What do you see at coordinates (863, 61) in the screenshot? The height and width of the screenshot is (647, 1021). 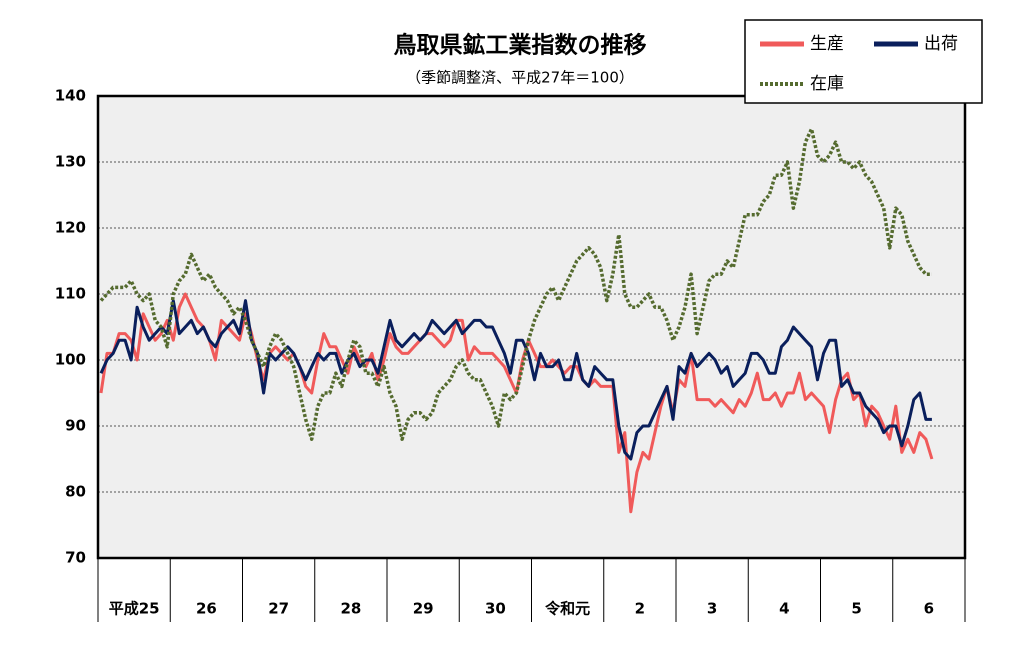 I see `legend-box` at bounding box center [863, 61].